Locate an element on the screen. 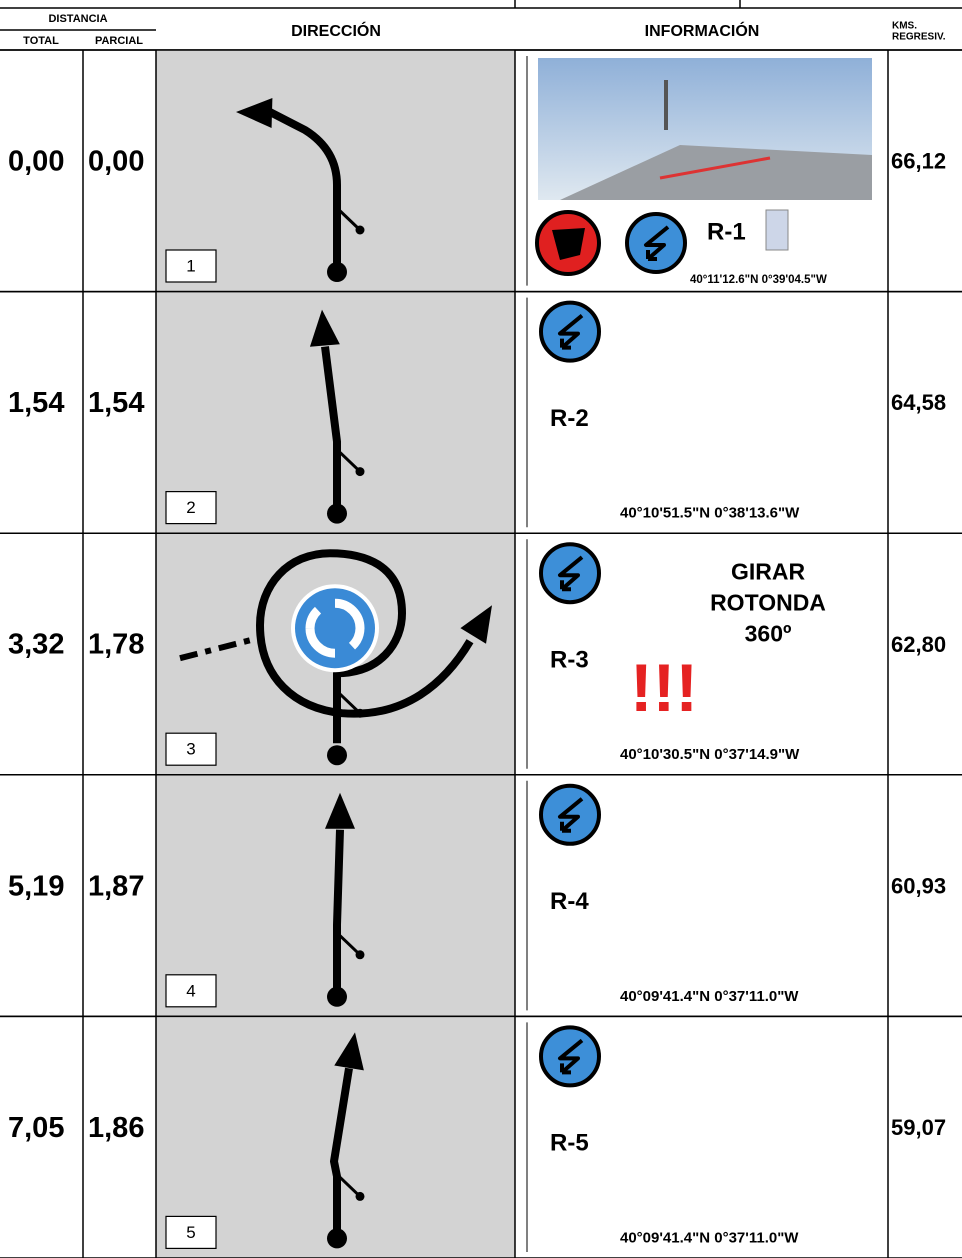 This screenshot has width=962, height=1258. kms-remaining: 62,80 is located at coordinates (918, 644).